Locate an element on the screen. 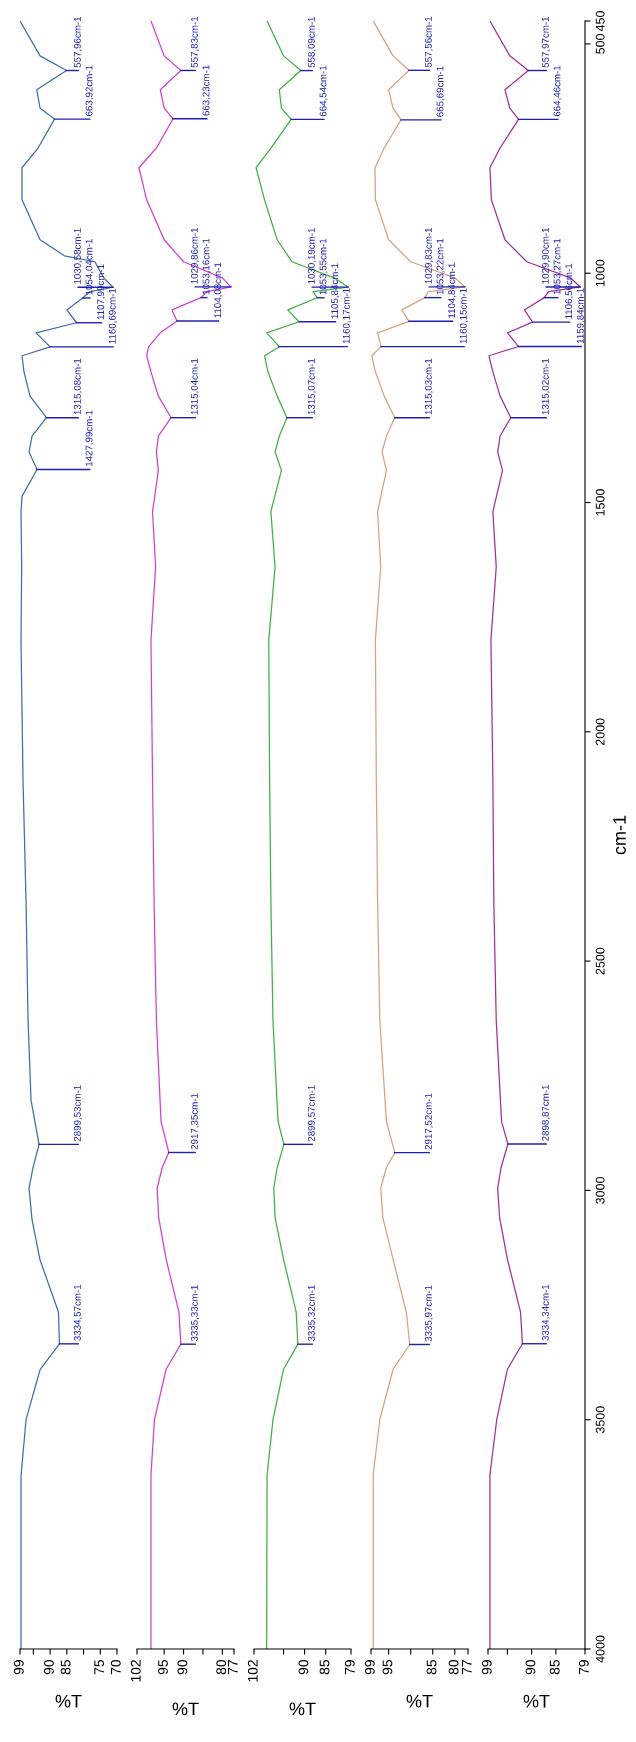  x-tick-label: 75 is located at coordinates (99, 1667).